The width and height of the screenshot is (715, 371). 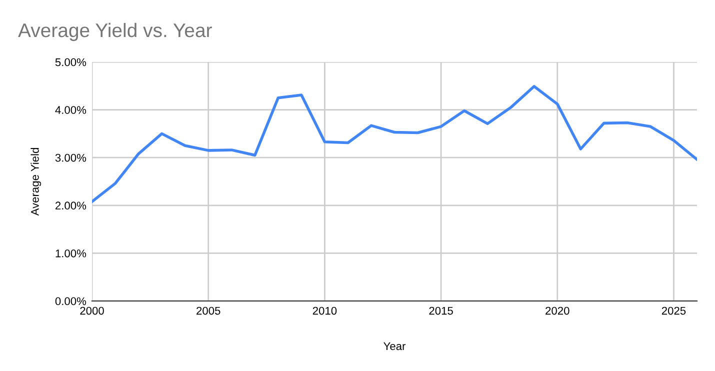 What do you see at coordinates (441, 310) in the screenshot?
I see `x-tick-label: 2015` at bounding box center [441, 310].